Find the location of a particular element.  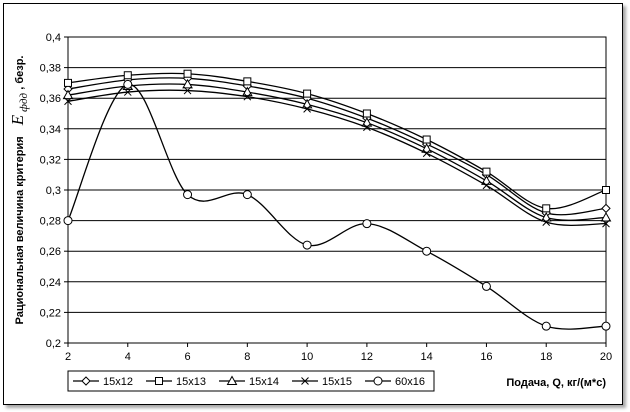

x-tick-label: 8 is located at coordinates (247, 357).